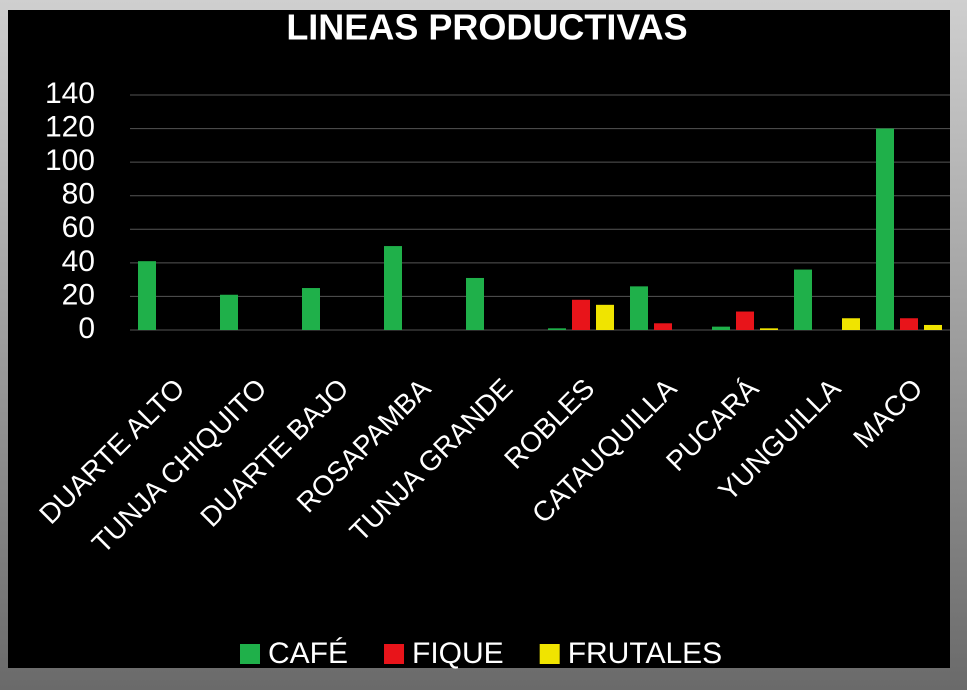 This screenshot has height=690, width=967. Describe the element at coordinates (458, 653) in the screenshot. I see `legend-label: FIQUE` at that location.